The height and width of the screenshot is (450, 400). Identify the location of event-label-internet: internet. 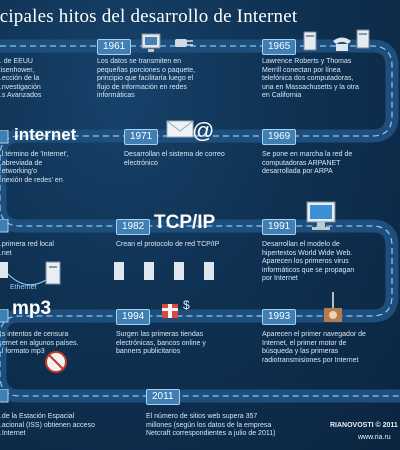
(45, 134).